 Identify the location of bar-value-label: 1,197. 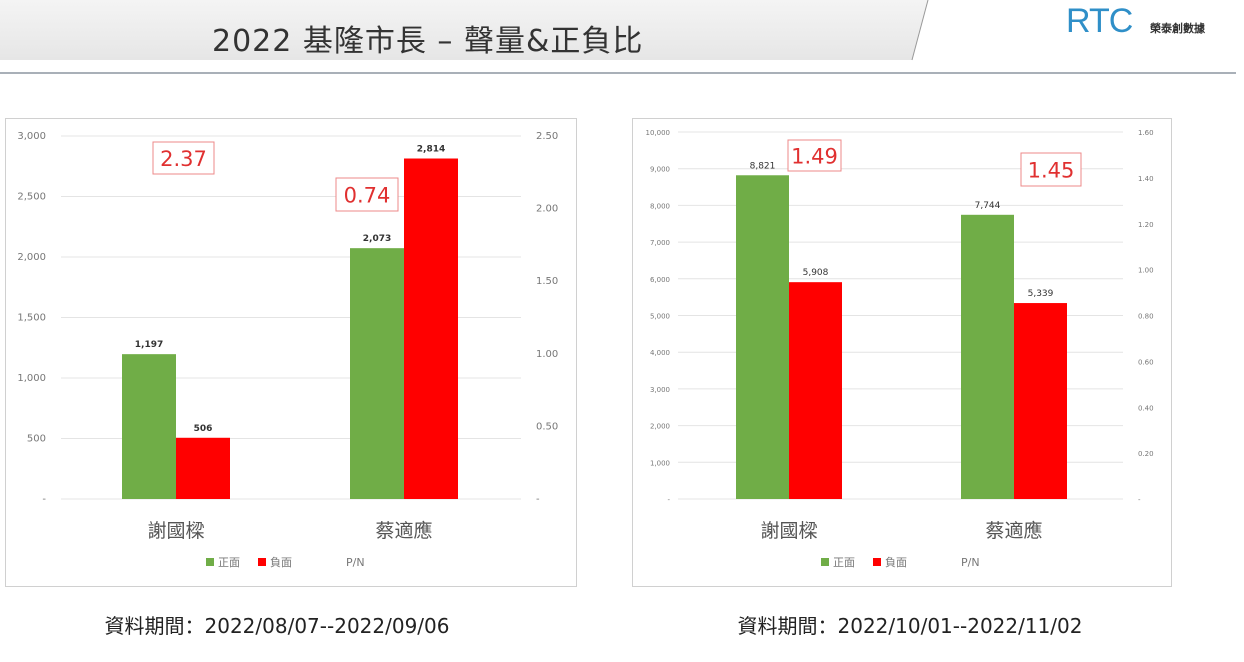
(149, 345).